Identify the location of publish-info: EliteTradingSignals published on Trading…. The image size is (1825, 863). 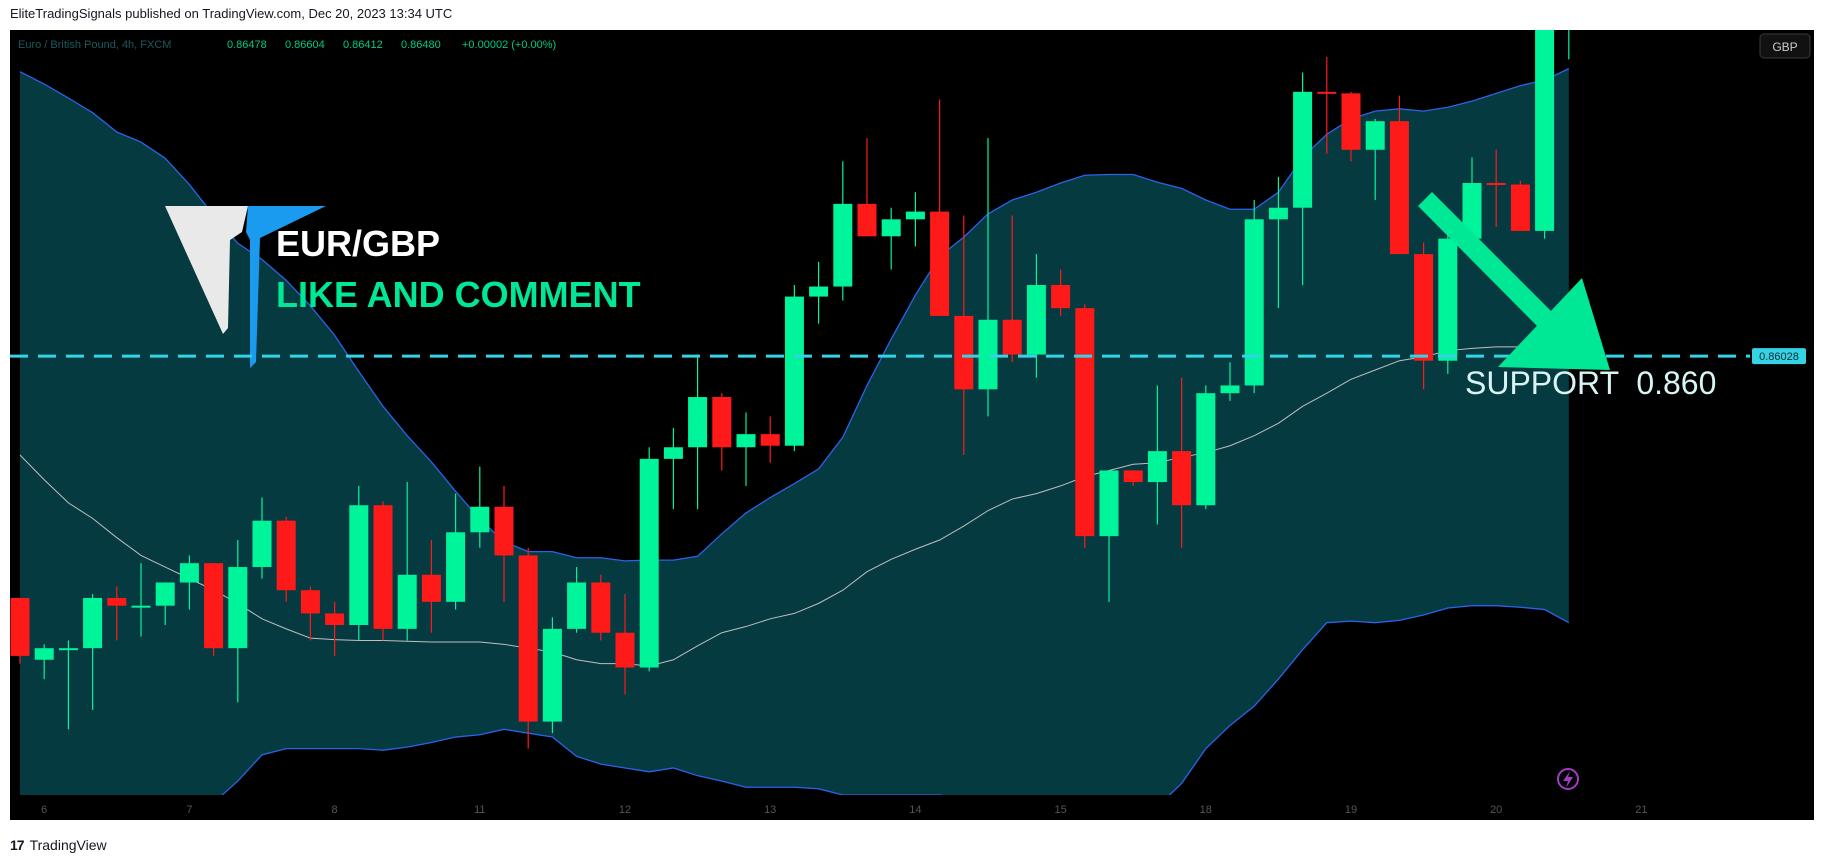
(231, 13).